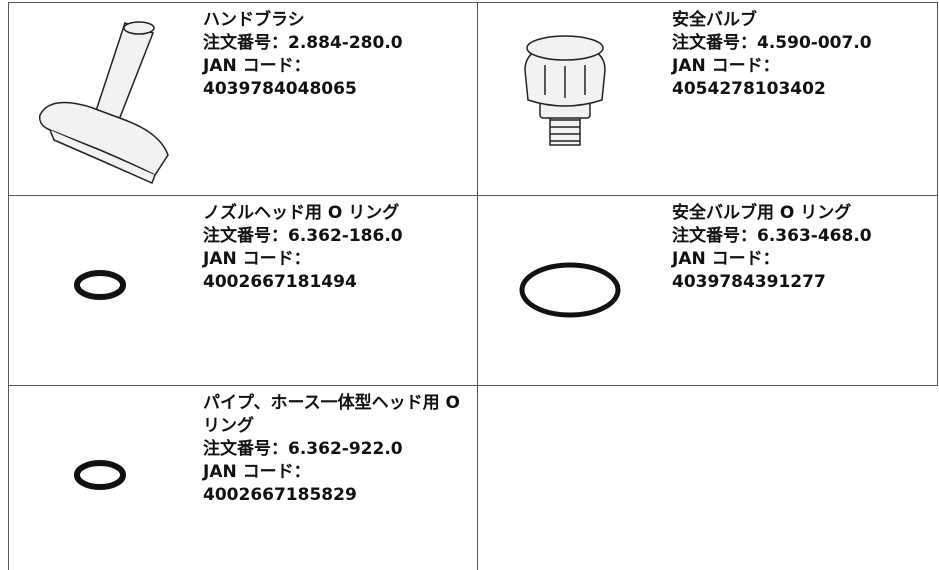 Image resolution: width=939 pixels, height=570 pixels. Describe the element at coordinates (772, 236) in the screenshot. I see `part-order: 注文番号：6.363-468.0` at that location.